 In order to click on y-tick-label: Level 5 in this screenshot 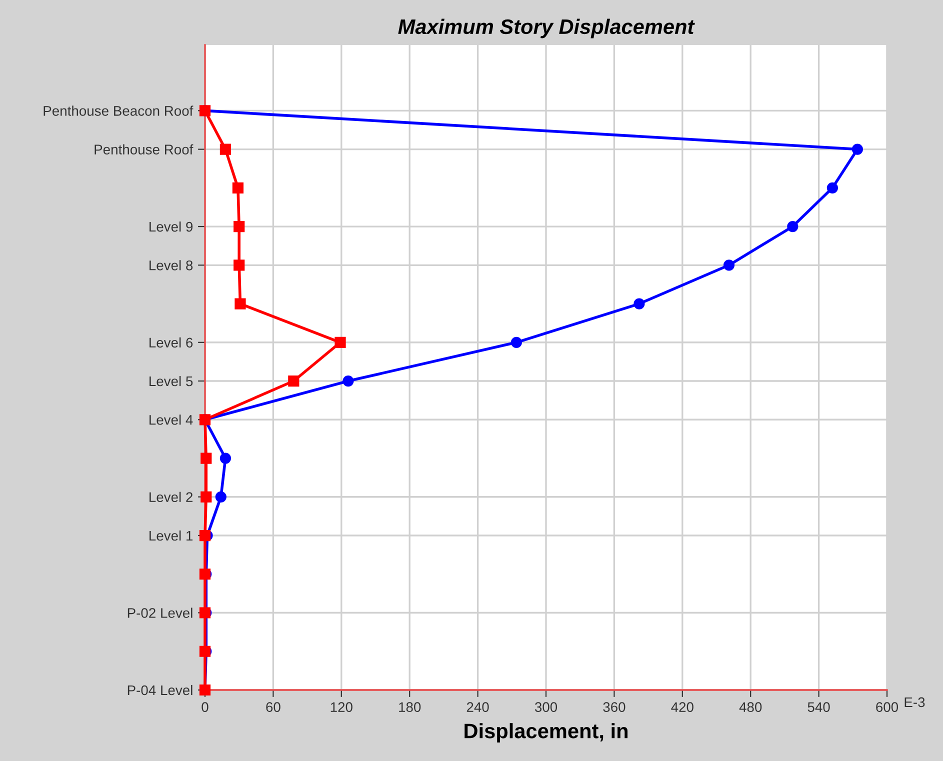, I will do `click(171, 381)`.